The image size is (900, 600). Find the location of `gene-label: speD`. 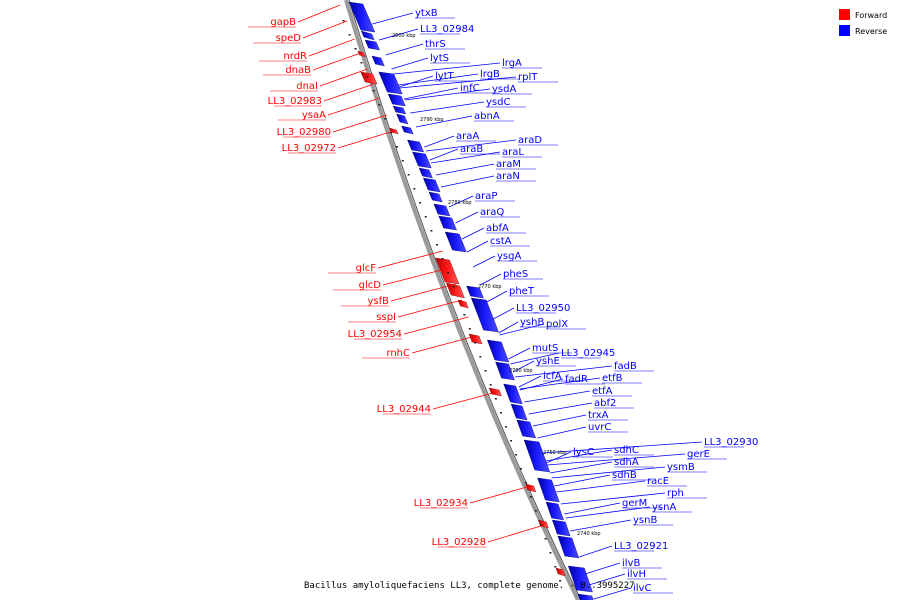

gene-label: speD is located at coordinates (289, 38).